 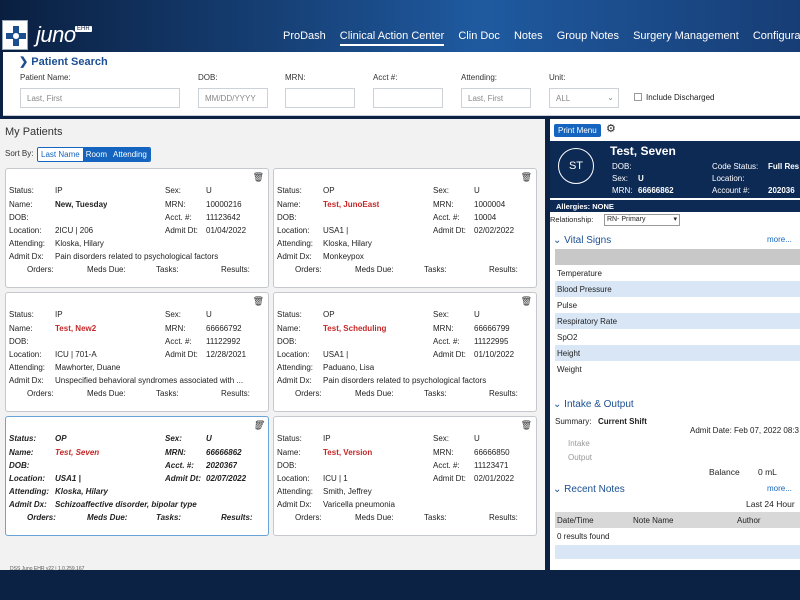 I want to click on nav-configuration: Configuration, so click(x=776, y=36).